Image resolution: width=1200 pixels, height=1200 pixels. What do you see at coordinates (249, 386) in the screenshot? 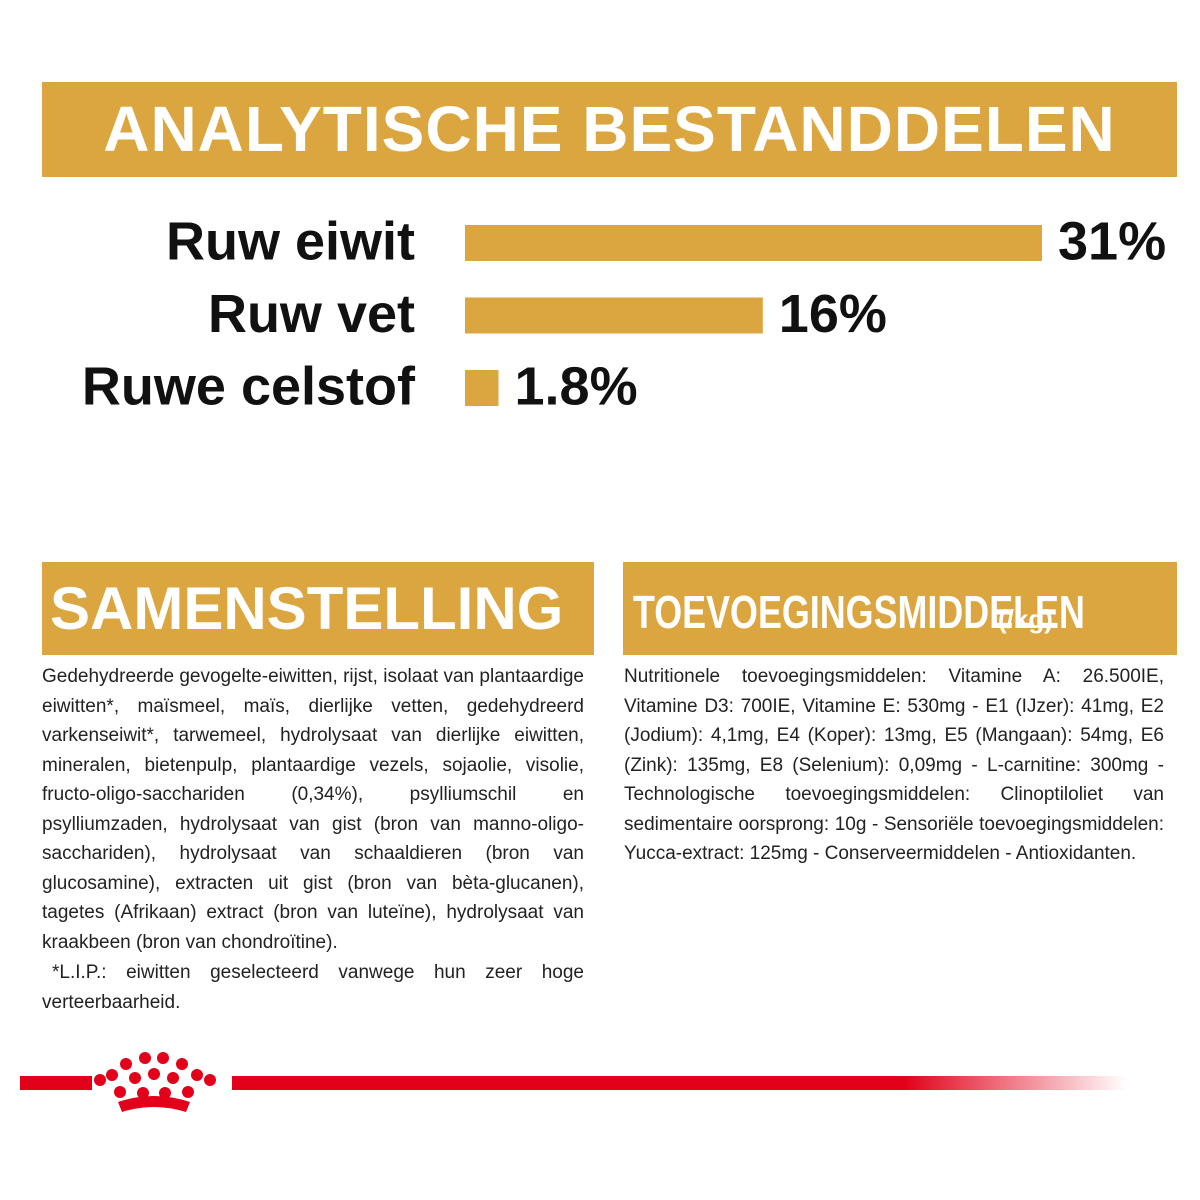
I see `category-label: Ruwe celstof` at bounding box center [249, 386].